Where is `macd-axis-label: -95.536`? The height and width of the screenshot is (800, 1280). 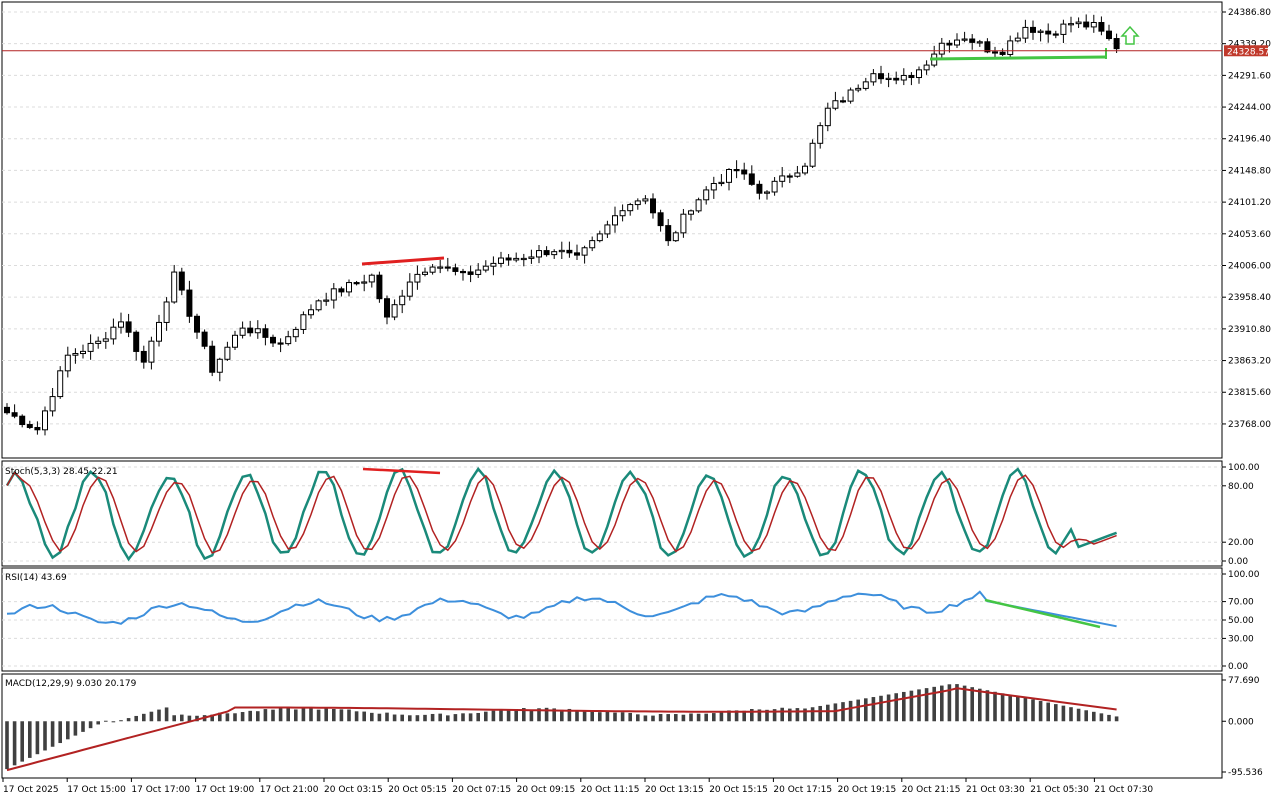 macd-axis-label: -95.536 is located at coordinates (1245, 773).